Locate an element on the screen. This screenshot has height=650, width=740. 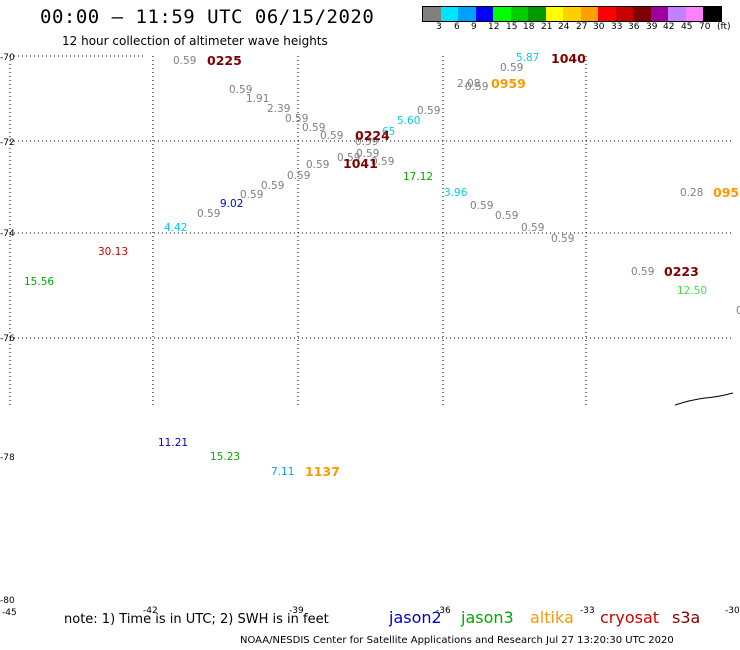
legend-label: 33 is located at coordinates (617, 27).